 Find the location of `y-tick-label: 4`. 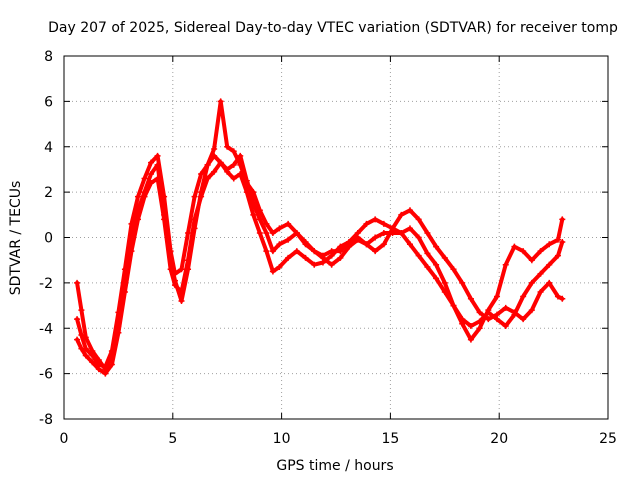

y-tick-label: 4 is located at coordinates (48, 148).